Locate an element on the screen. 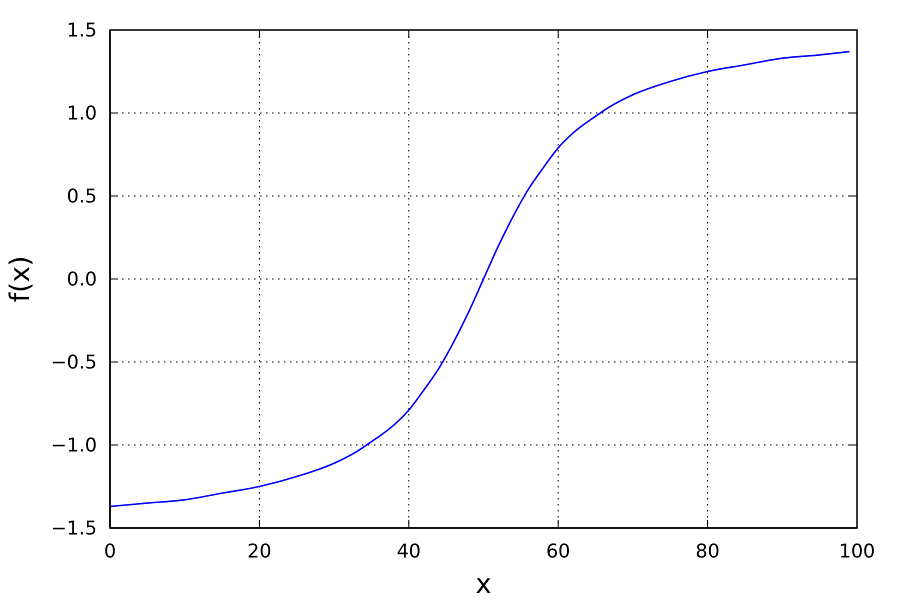 This screenshot has width=910, height=602. x-tick-label: 40 is located at coordinates (408, 551).